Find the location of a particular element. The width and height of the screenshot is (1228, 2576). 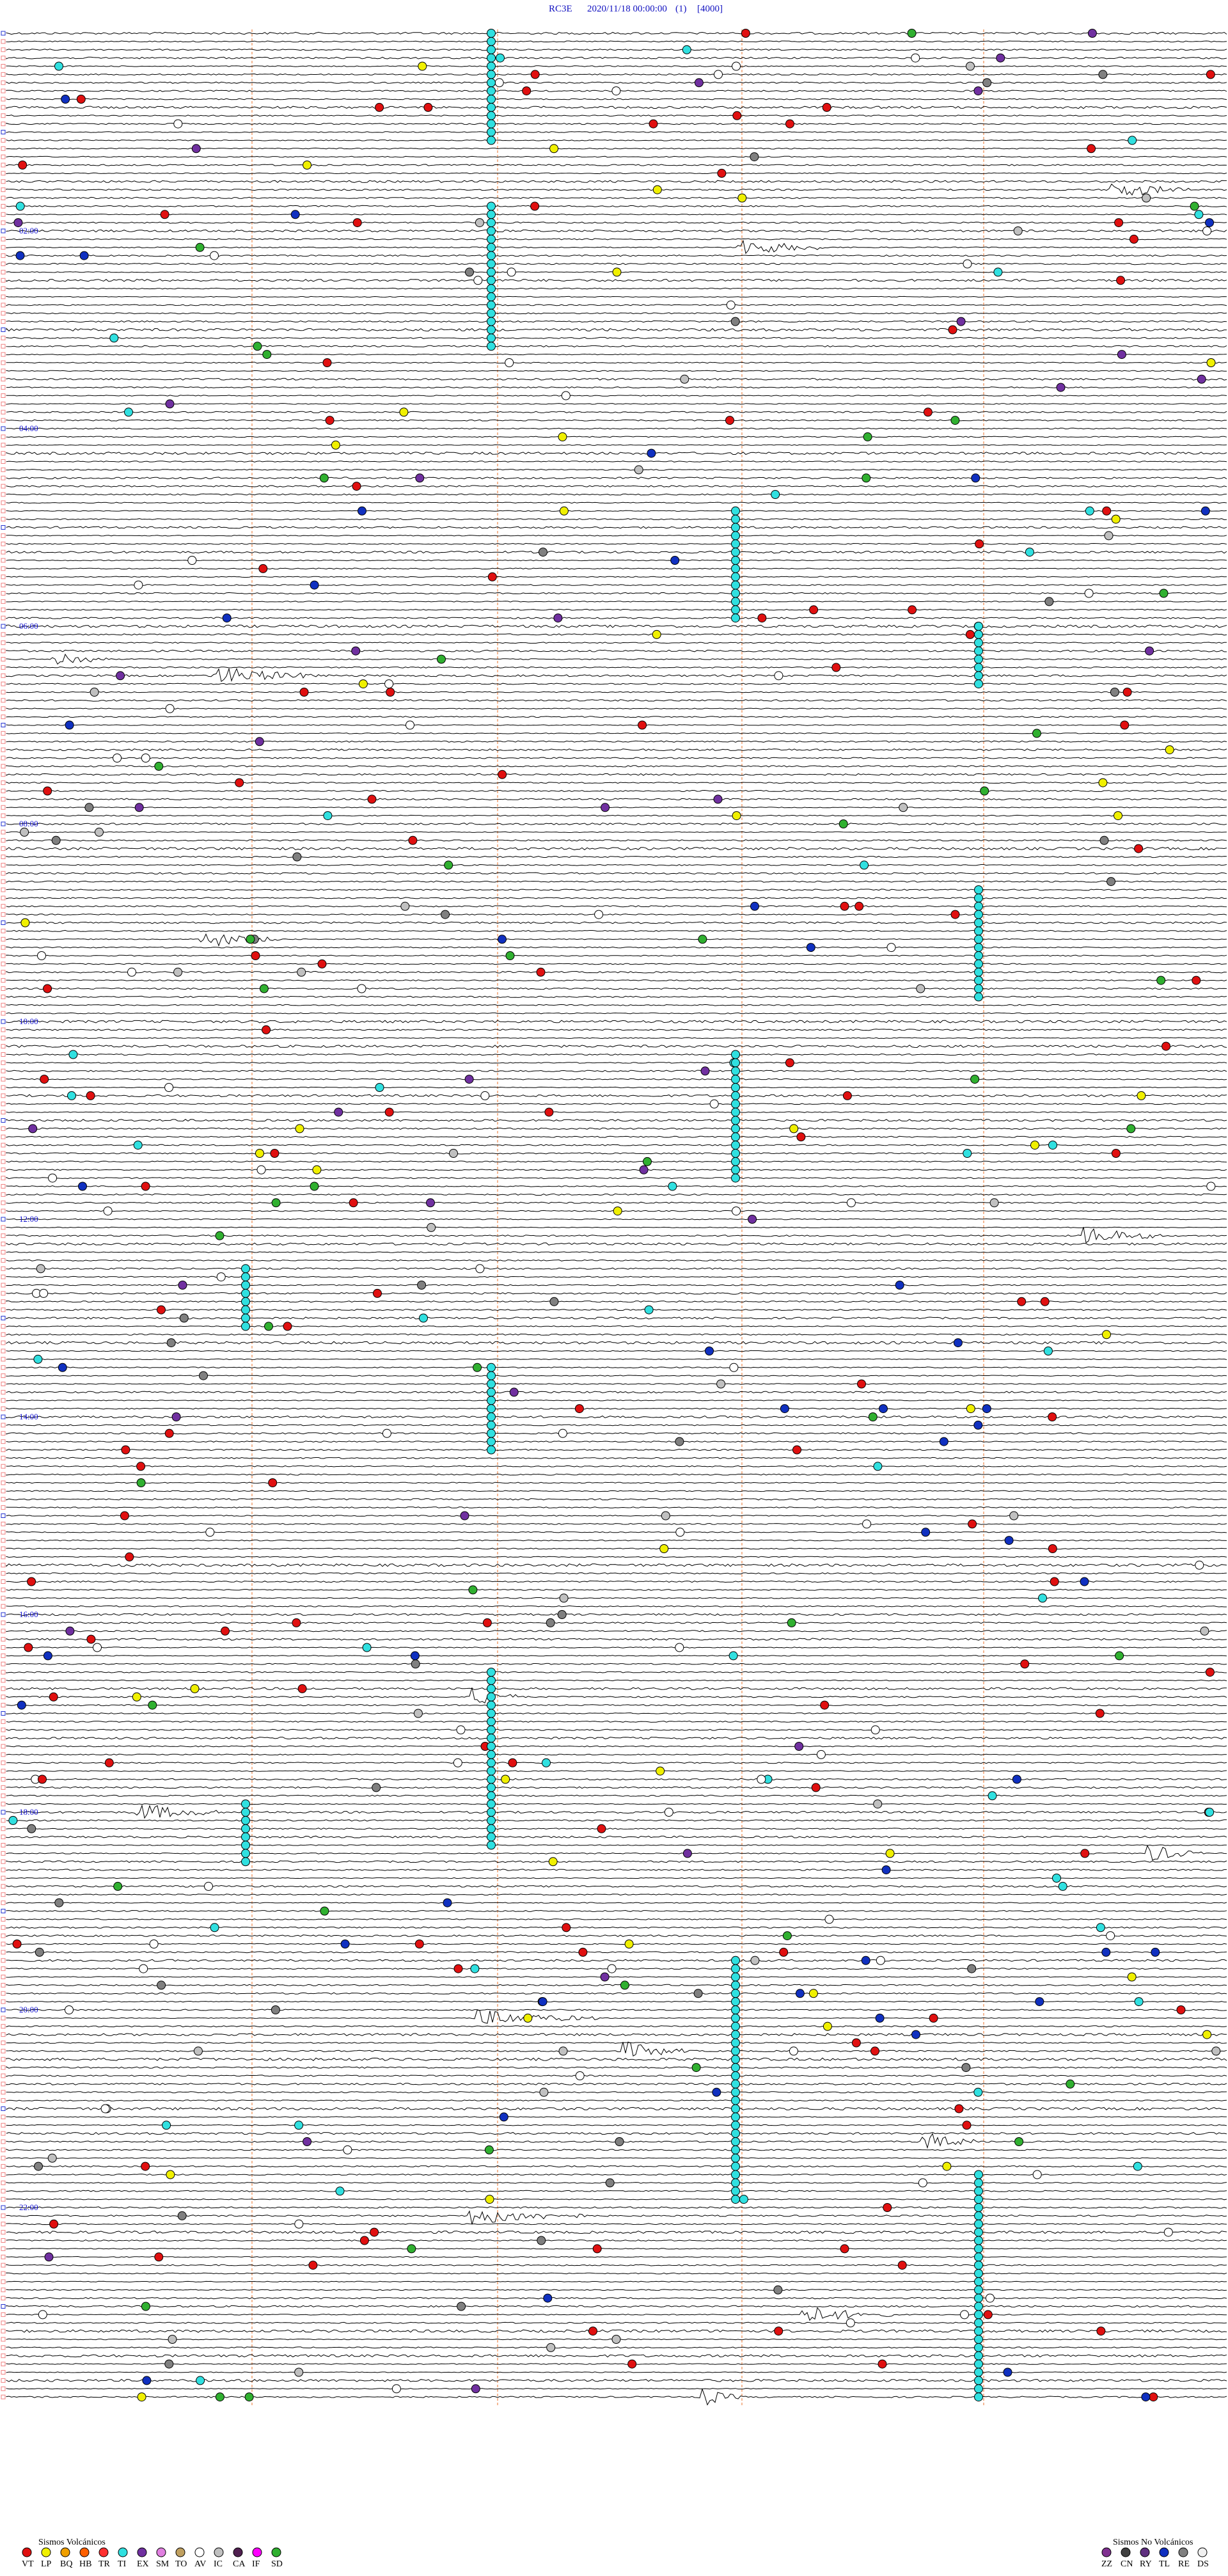

time-label: 02:00 is located at coordinates (28, 230).